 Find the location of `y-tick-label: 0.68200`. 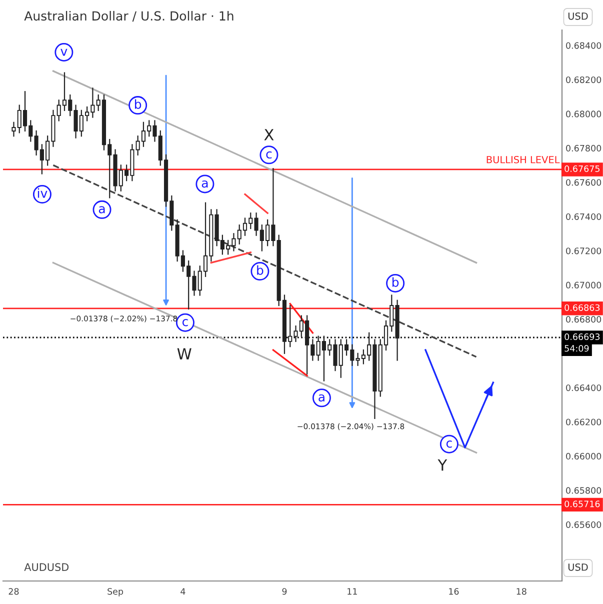

y-tick-label: 0.68200 is located at coordinates (584, 80).